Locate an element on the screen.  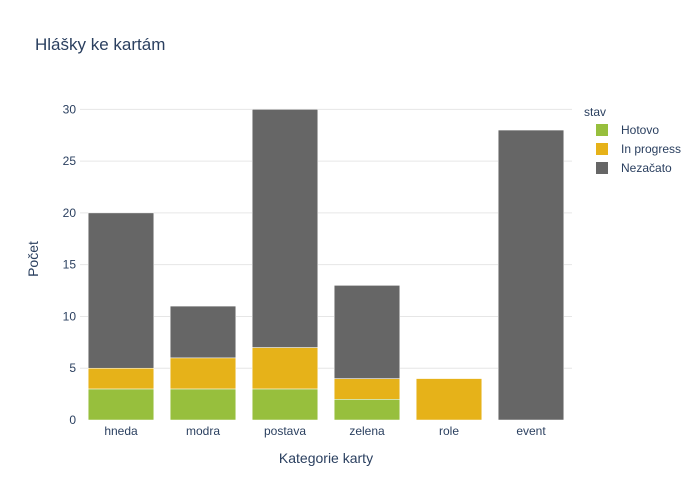
legend: stav Hotovo In progress Nezačato is located at coordinates (632, 140).